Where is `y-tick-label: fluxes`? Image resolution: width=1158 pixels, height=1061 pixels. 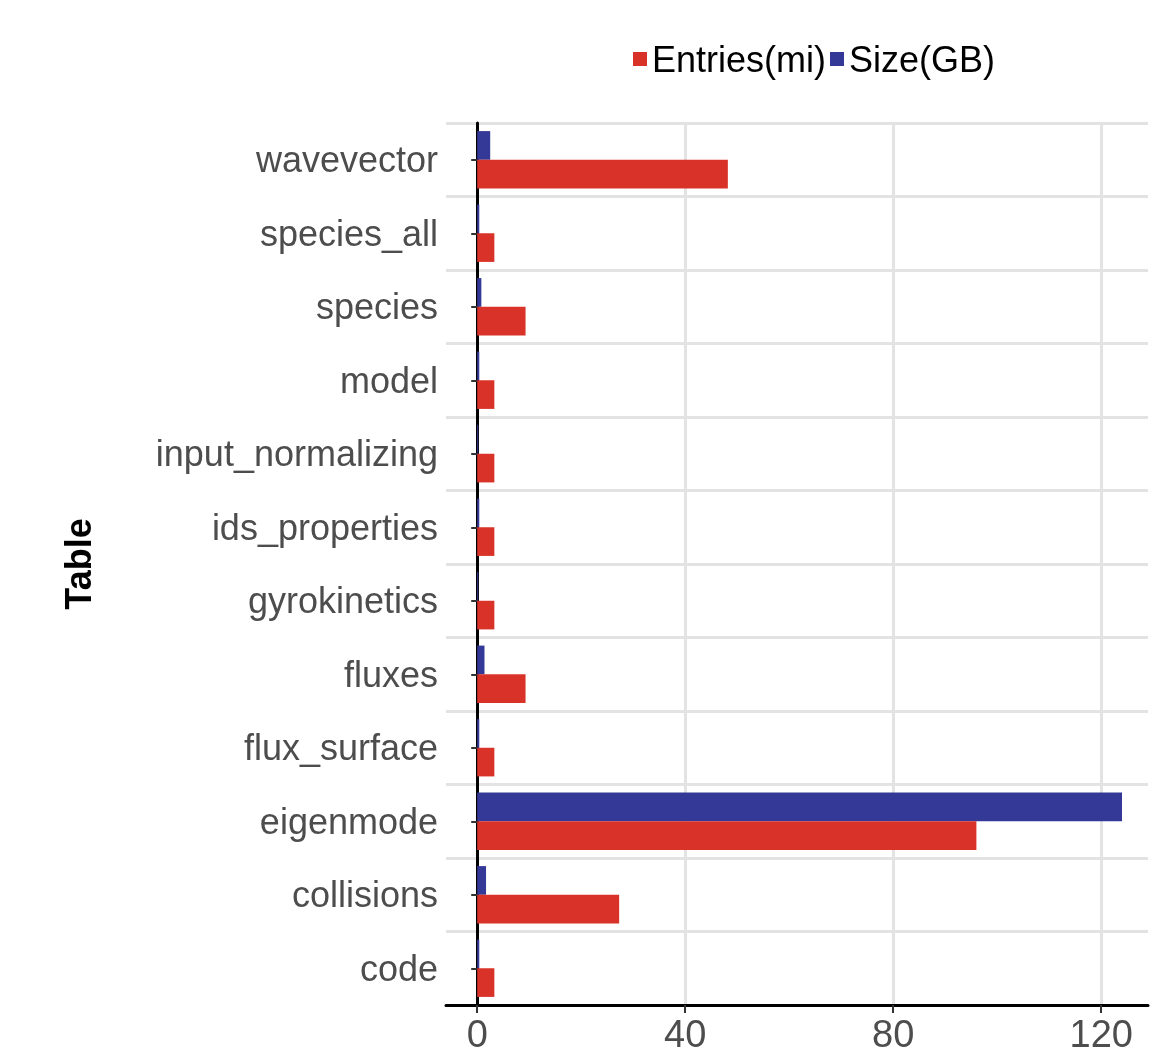
y-tick-label: fluxes is located at coordinates (390, 674).